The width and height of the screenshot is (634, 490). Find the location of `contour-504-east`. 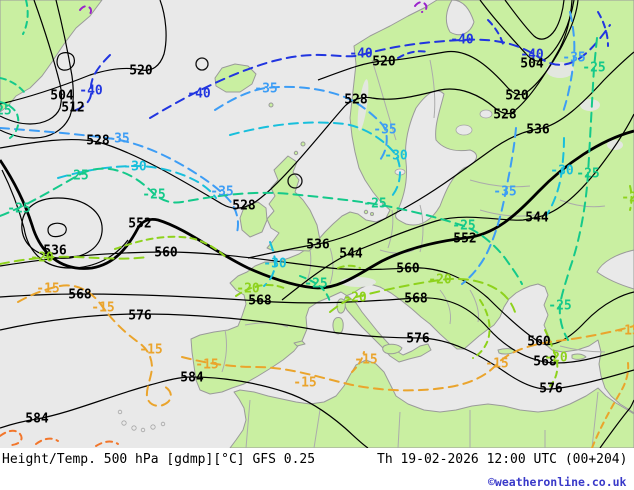

contour-504-east is located at coordinates (527, 31).